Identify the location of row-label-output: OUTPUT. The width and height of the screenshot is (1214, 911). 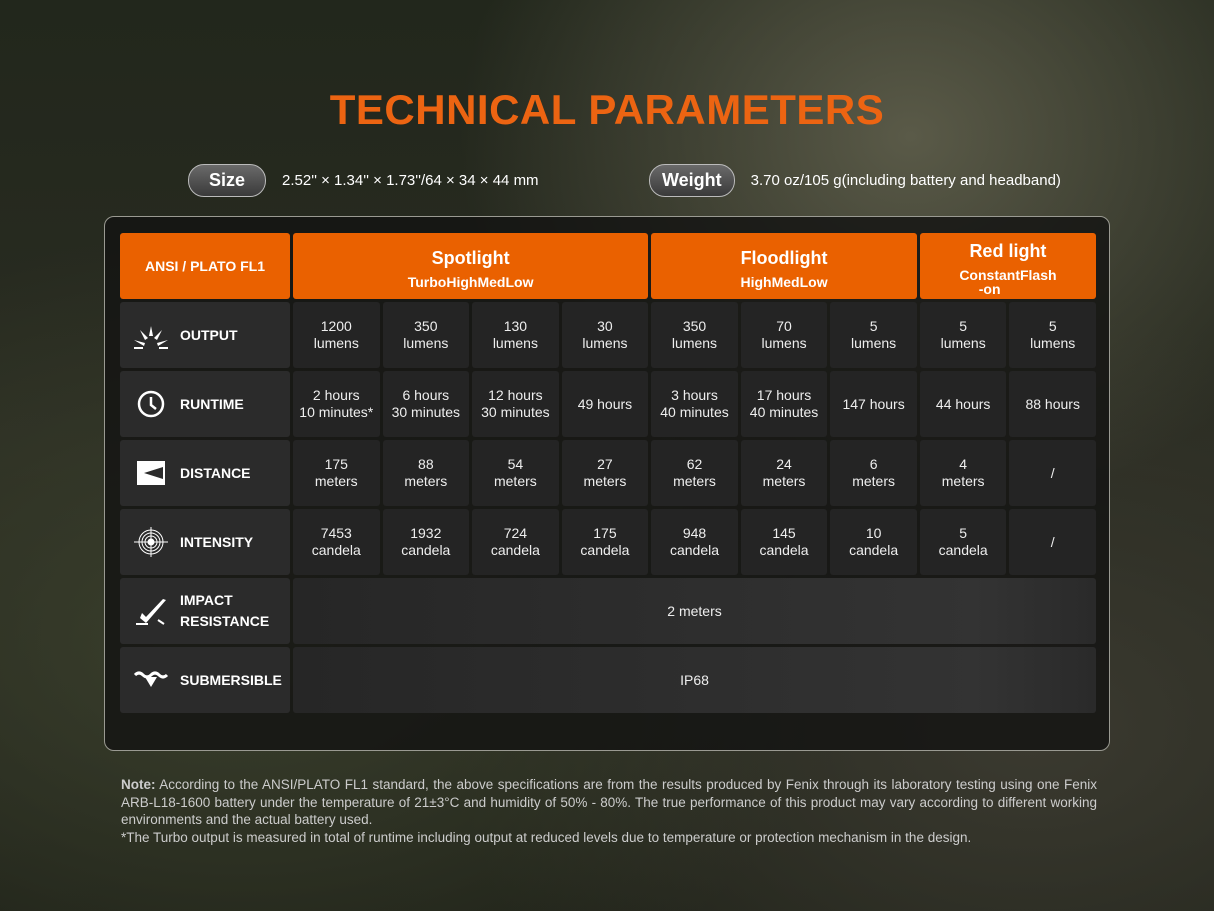
(205, 335).